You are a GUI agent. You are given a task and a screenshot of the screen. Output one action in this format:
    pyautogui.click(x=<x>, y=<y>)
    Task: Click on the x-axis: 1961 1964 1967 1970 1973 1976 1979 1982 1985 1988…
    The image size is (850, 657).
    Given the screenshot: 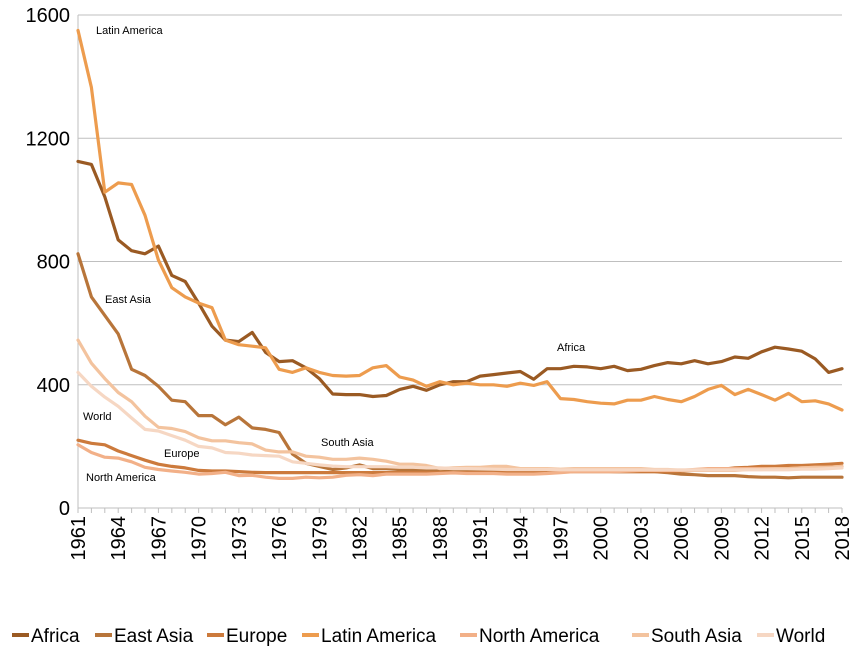 What is the action you would take?
    pyautogui.click(x=459, y=534)
    